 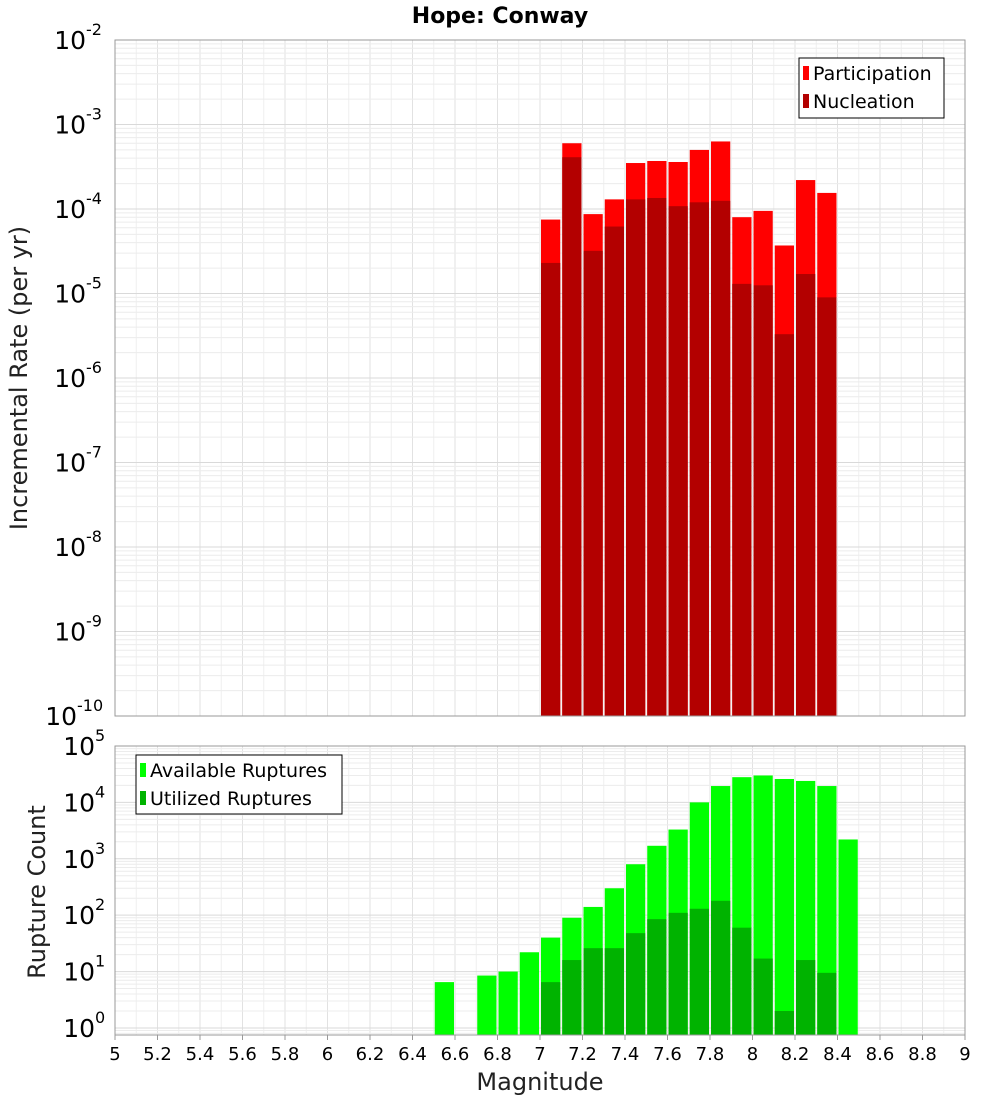 What do you see at coordinates (327, 1054) in the screenshot?
I see `x-tick-label: 6` at bounding box center [327, 1054].